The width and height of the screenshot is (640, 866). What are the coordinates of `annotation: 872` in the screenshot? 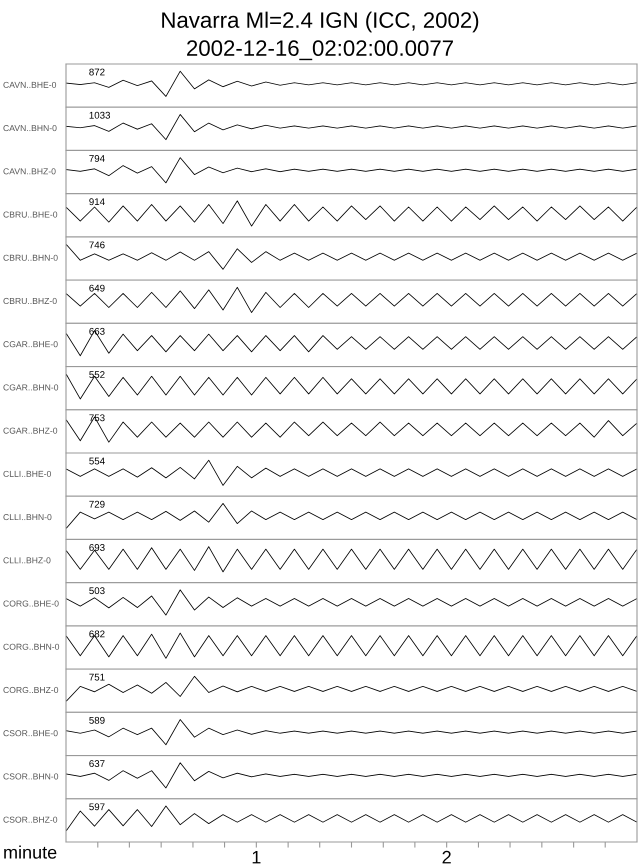 It's located at (97, 72).